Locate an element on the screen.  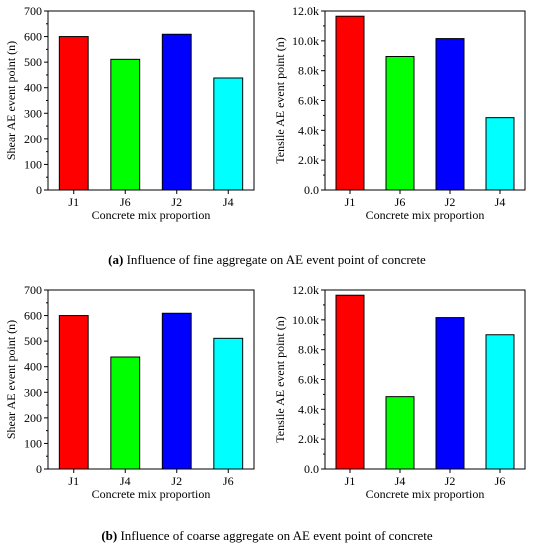
caption-a-letter: (a) is located at coordinates (116, 259).